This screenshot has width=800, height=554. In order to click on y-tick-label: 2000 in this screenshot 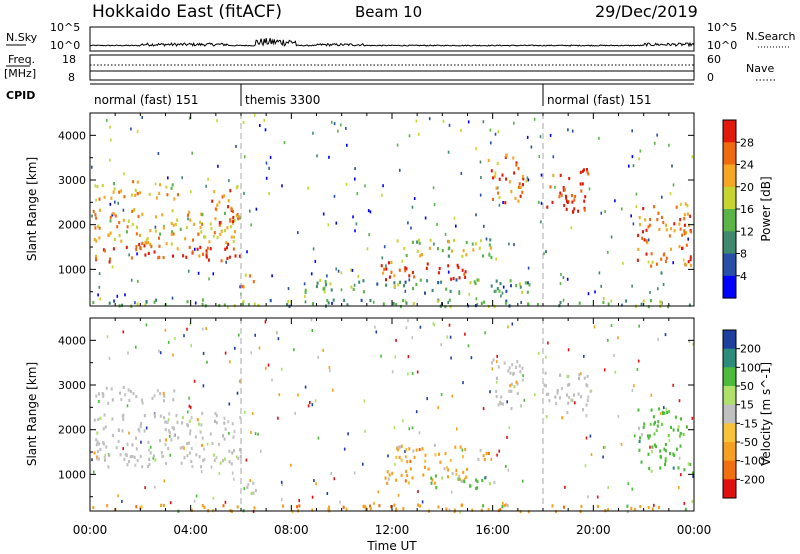, I will do `click(72, 430)`.